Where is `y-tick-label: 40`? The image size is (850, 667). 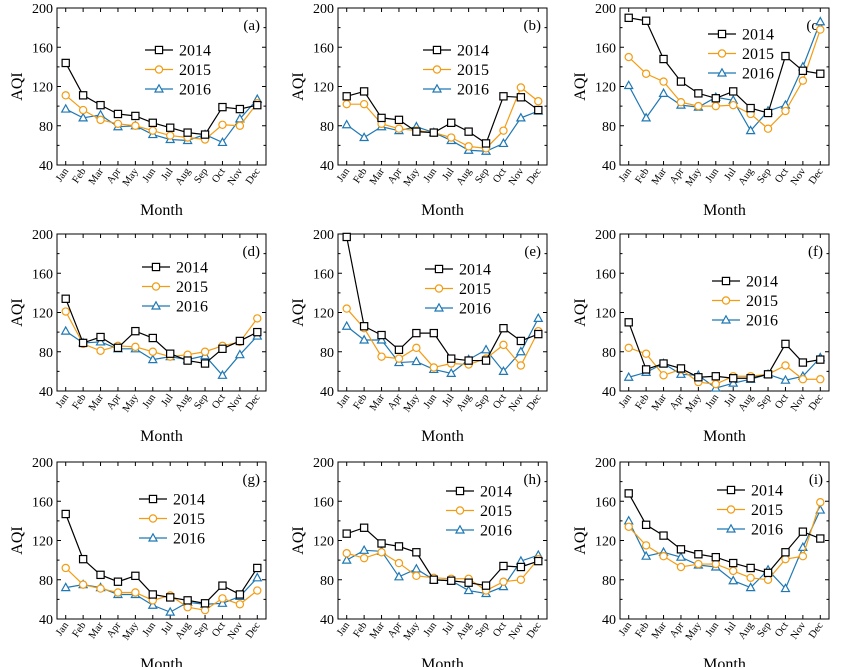 y-tick-label: 40 is located at coordinates (46, 166).